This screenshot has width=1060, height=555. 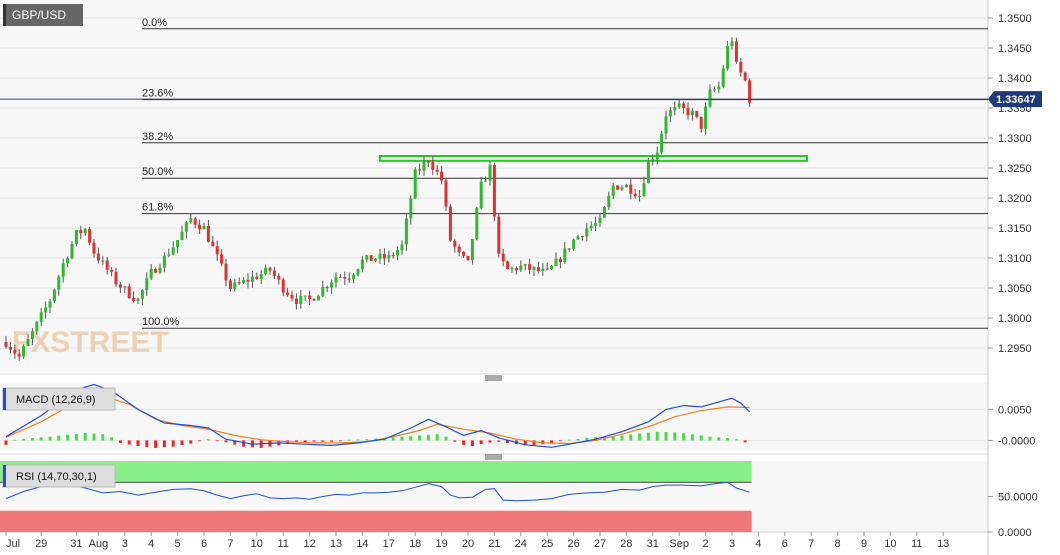 What do you see at coordinates (336, 544) in the screenshot?
I see `x-tick-label: 13` at bounding box center [336, 544].